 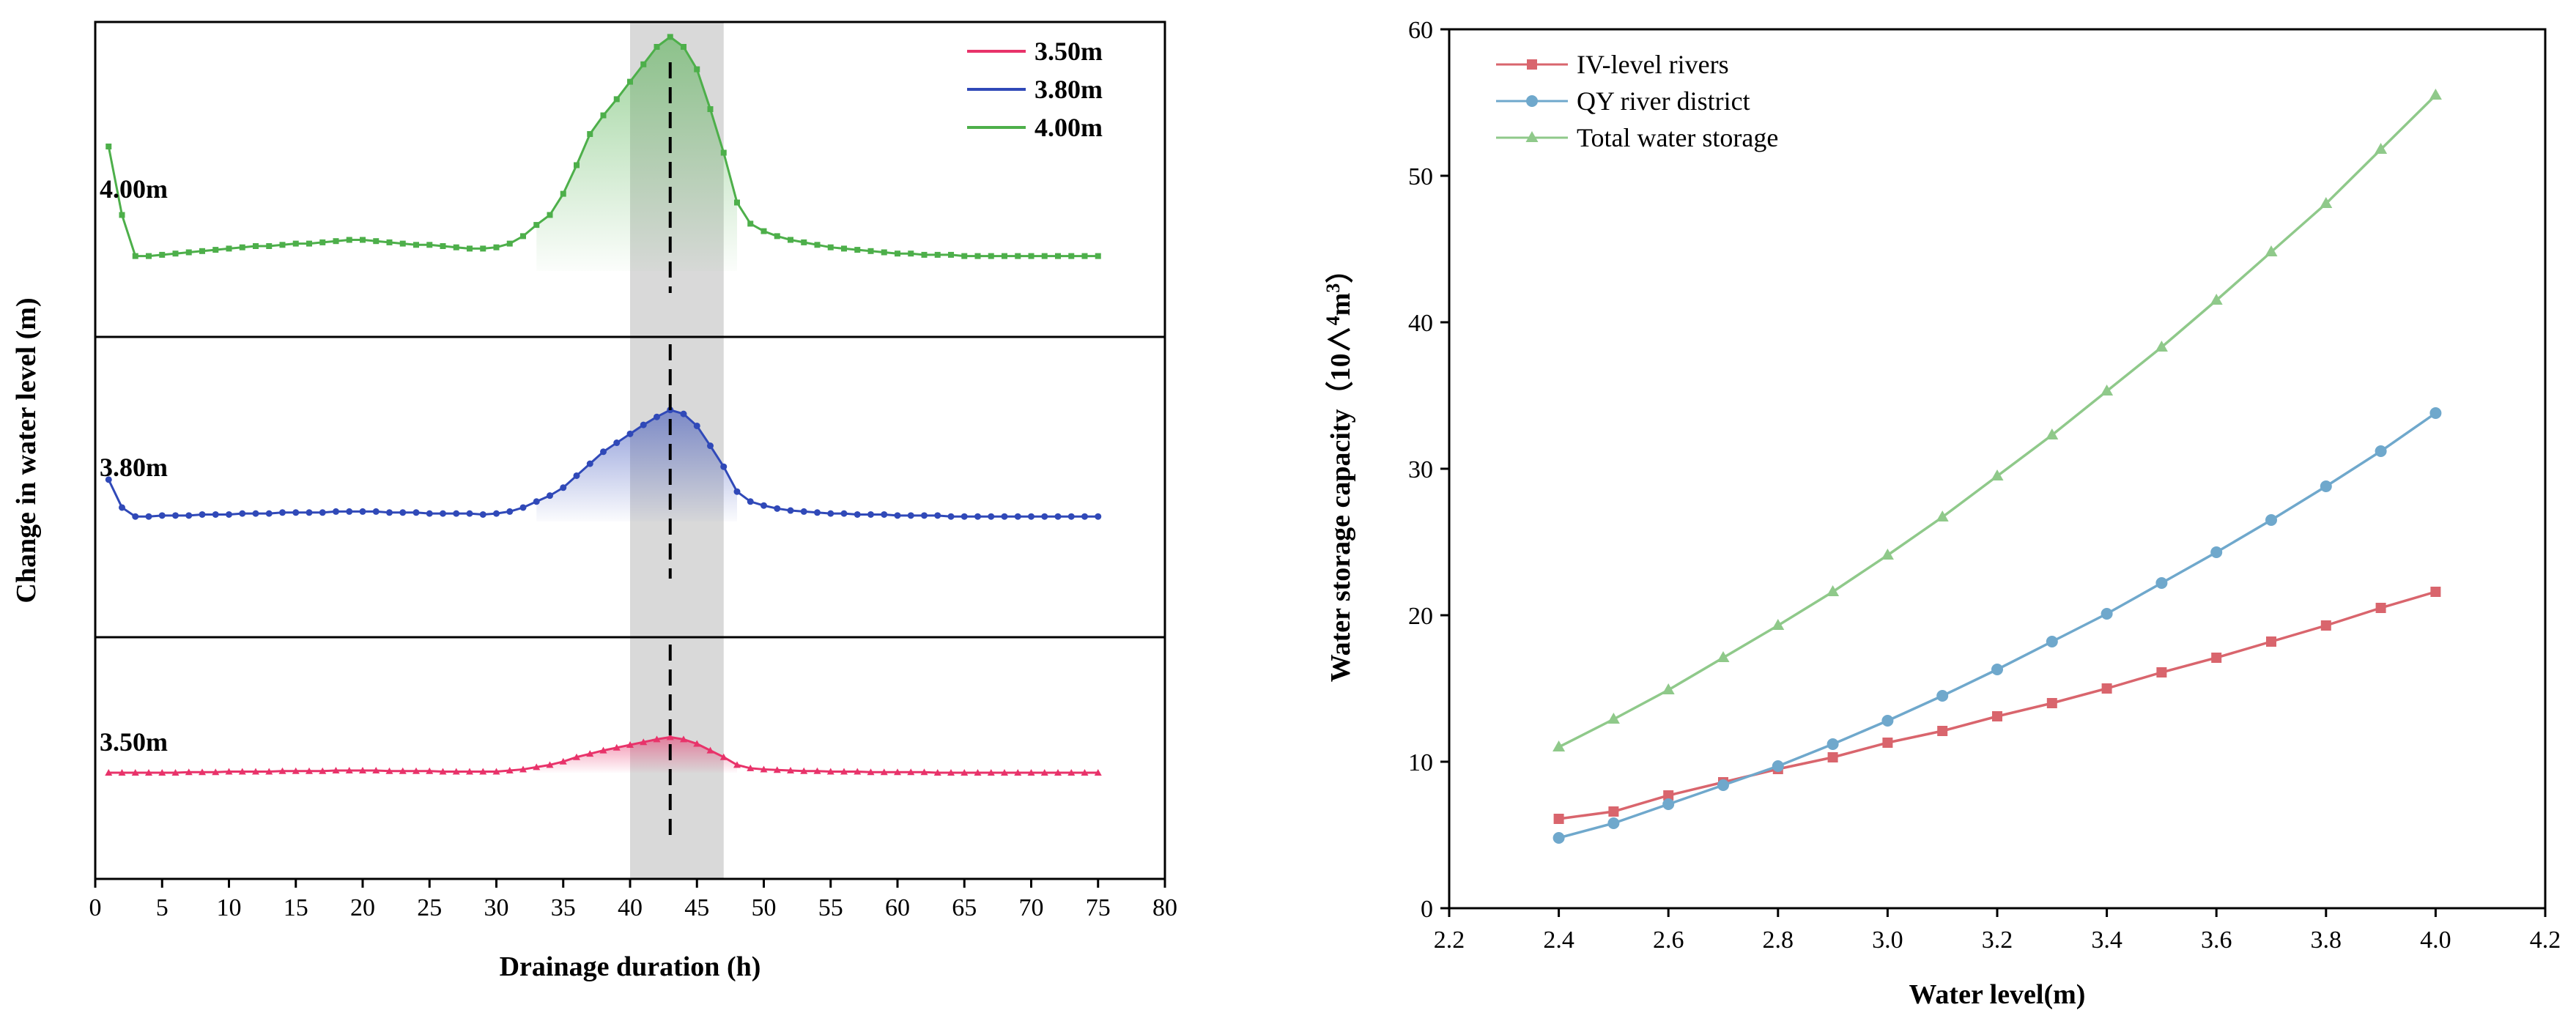 I want to click on x-tick-label-20: 20, so click(x=362, y=907).